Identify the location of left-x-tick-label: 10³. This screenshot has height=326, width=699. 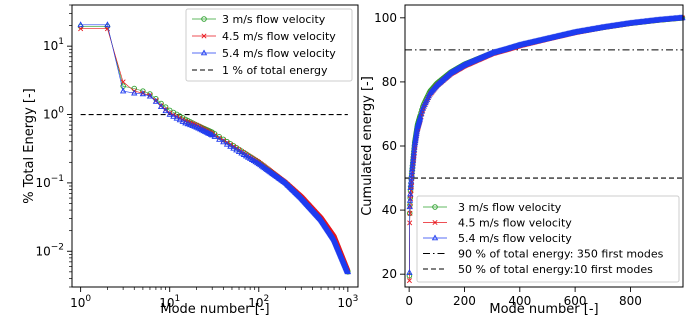
(347, 302).